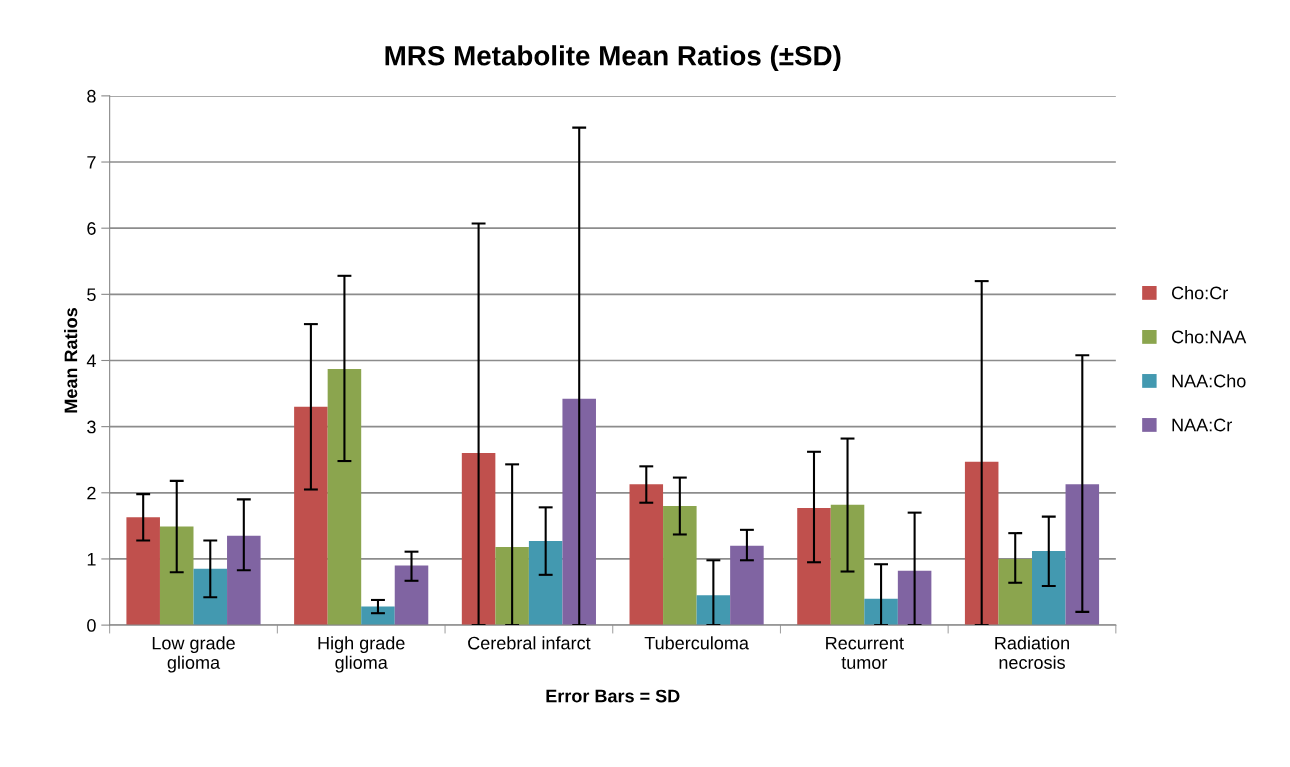 The height and width of the screenshot is (767, 1290). I want to click on y-tick-label: 4, so click(91, 361).